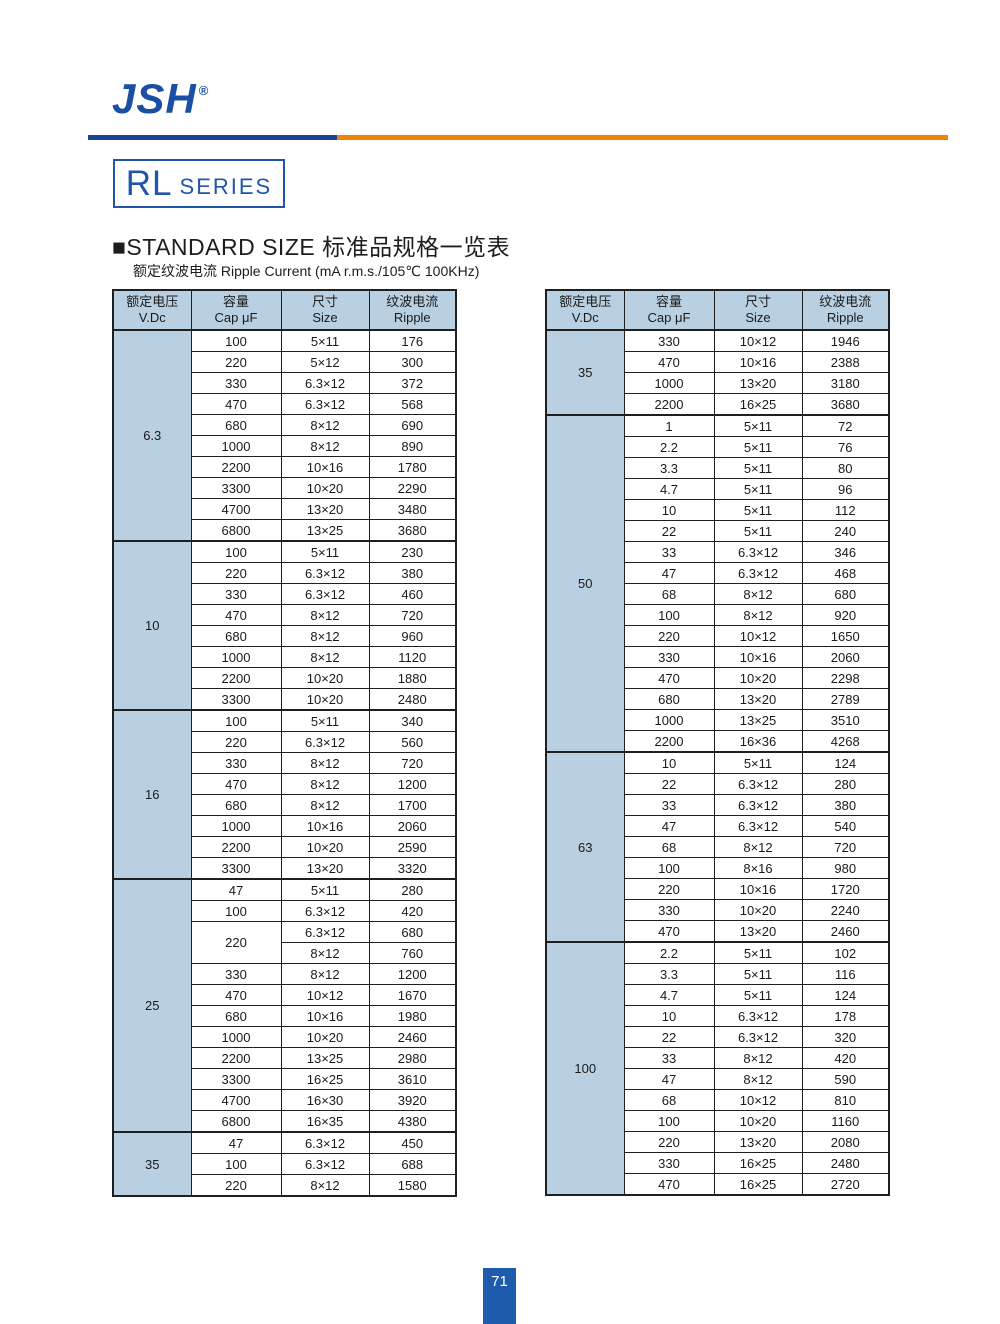 The width and height of the screenshot is (1000, 1324). Describe the element at coordinates (412, 953) in the screenshot. I see `ripple-cell: 760` at that location.